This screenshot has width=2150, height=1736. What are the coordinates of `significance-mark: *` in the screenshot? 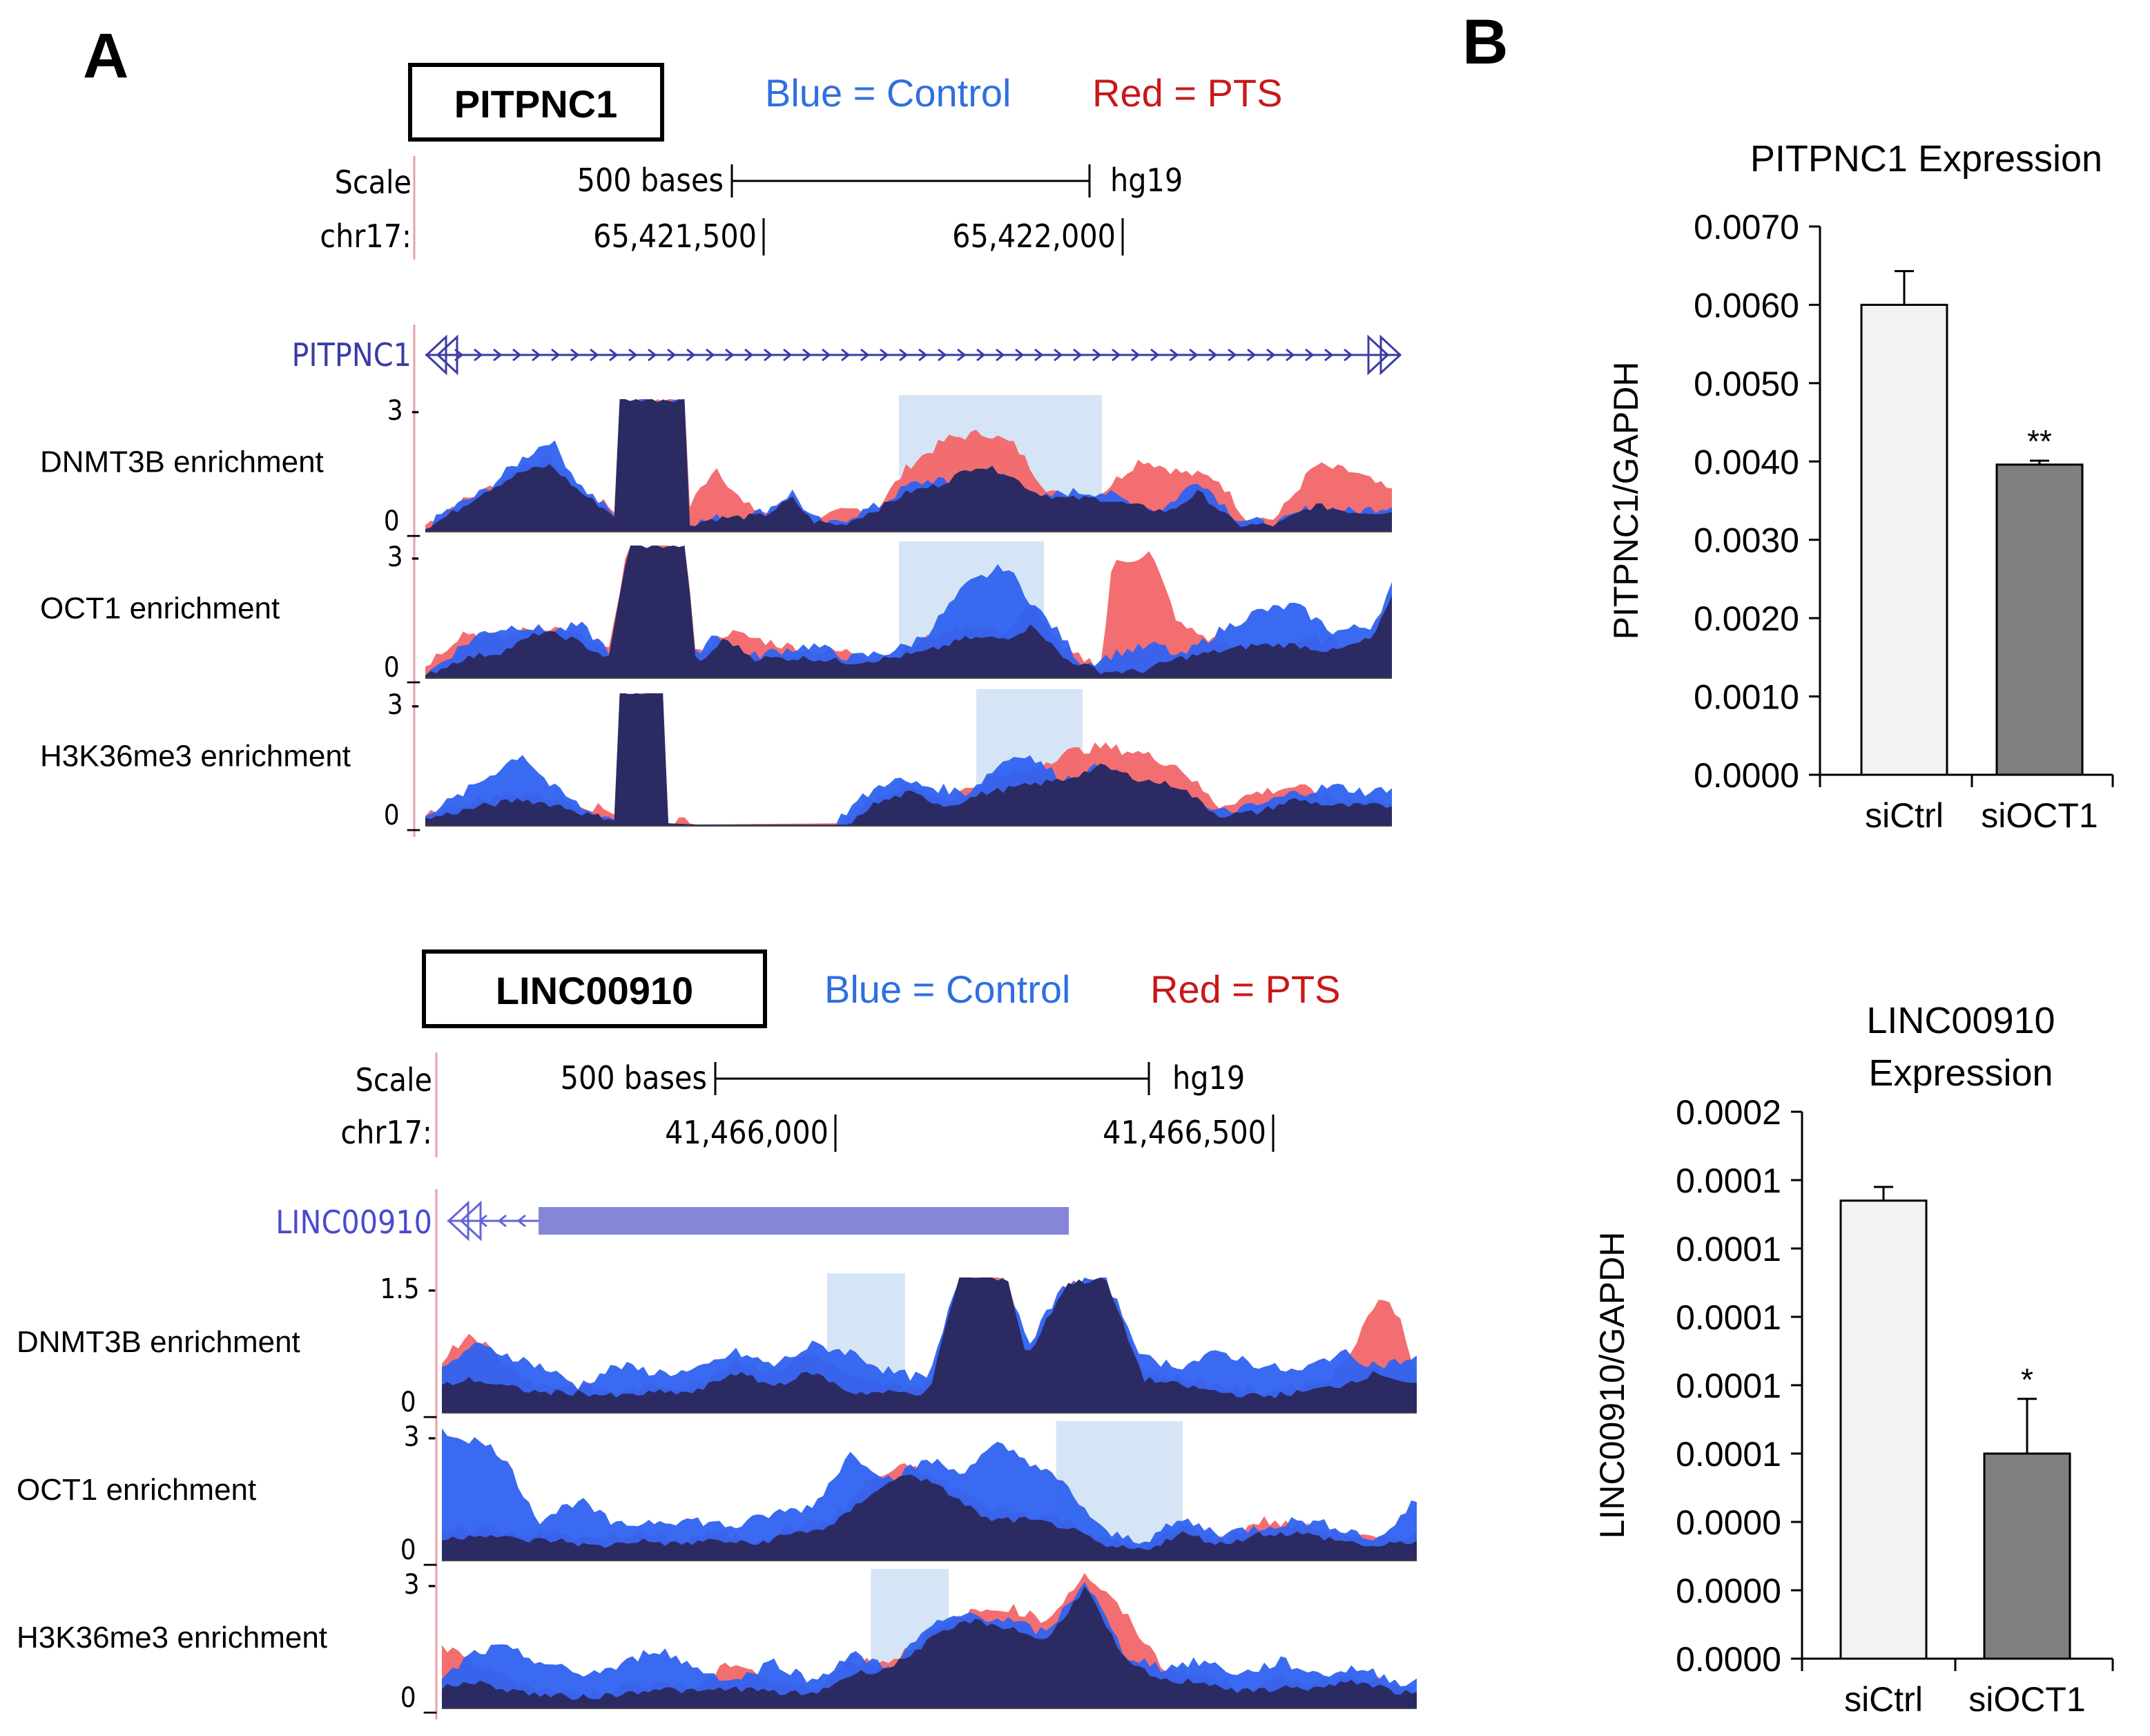 It's located at (2027, 1380).